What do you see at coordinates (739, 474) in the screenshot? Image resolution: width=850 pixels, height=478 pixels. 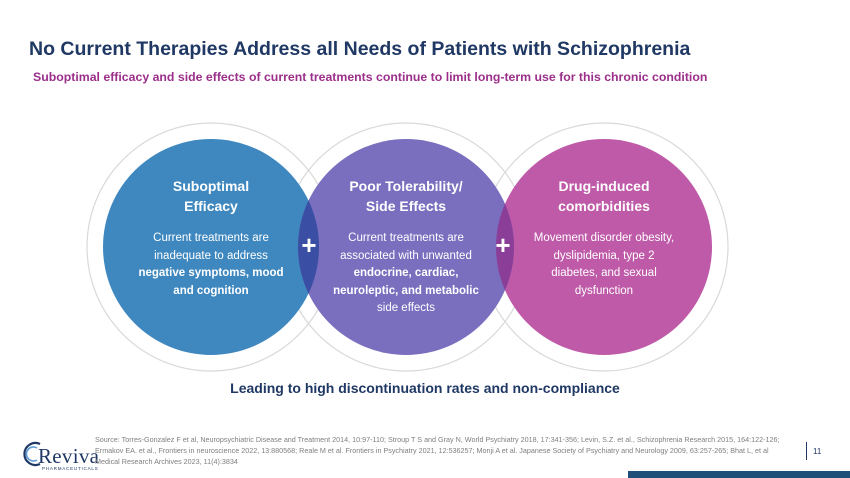 I see `footer-bar` at bounding box center [739, 474].